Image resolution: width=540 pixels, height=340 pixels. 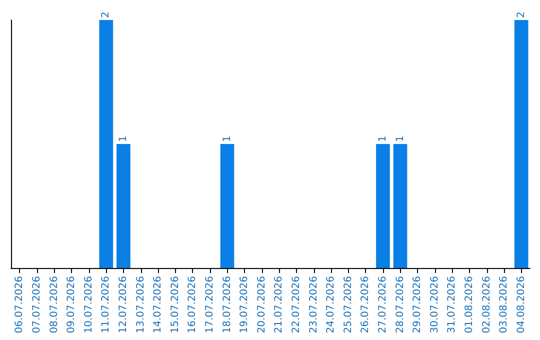 What do you see at coordinates (36, 305) in the screenshot?
I see `x-tick-label: 07.07.2026` at bounding box center [36, 305].